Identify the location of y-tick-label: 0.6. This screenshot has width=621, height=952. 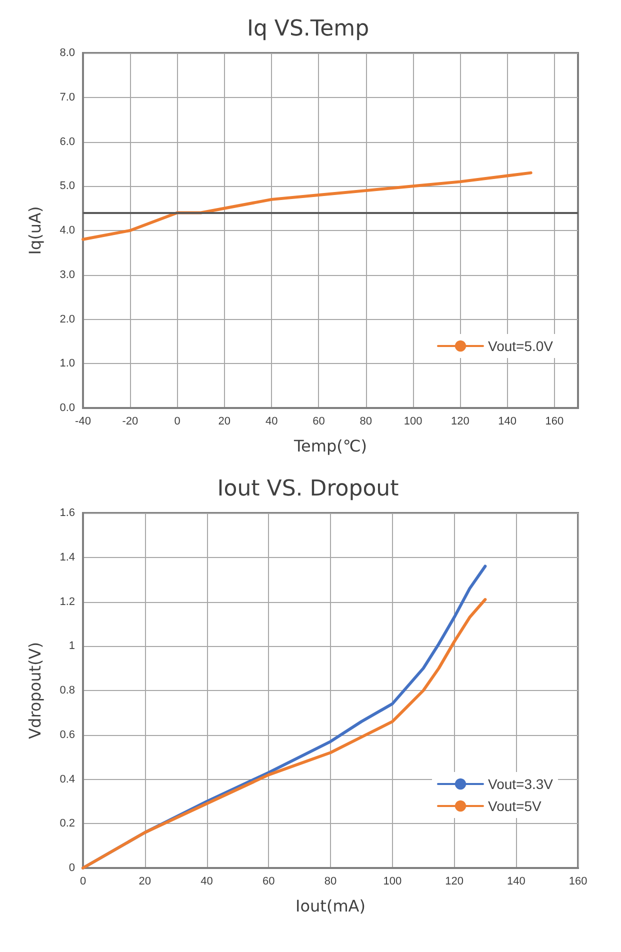
(67, 734).